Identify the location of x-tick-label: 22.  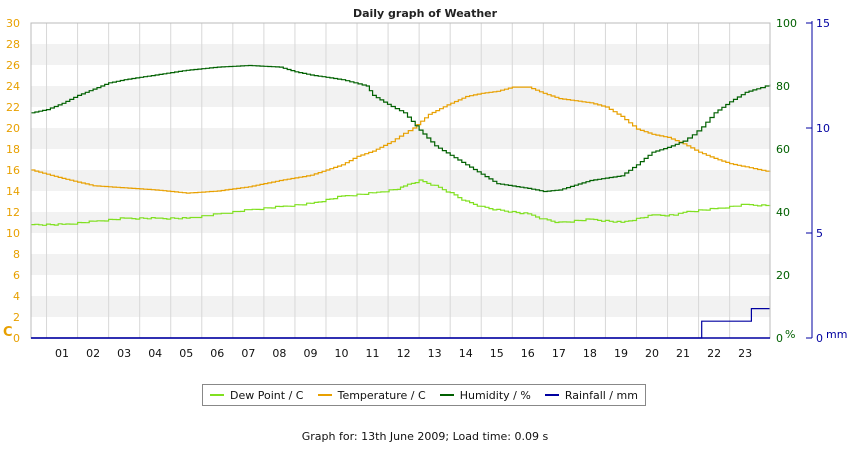
(714, 353).